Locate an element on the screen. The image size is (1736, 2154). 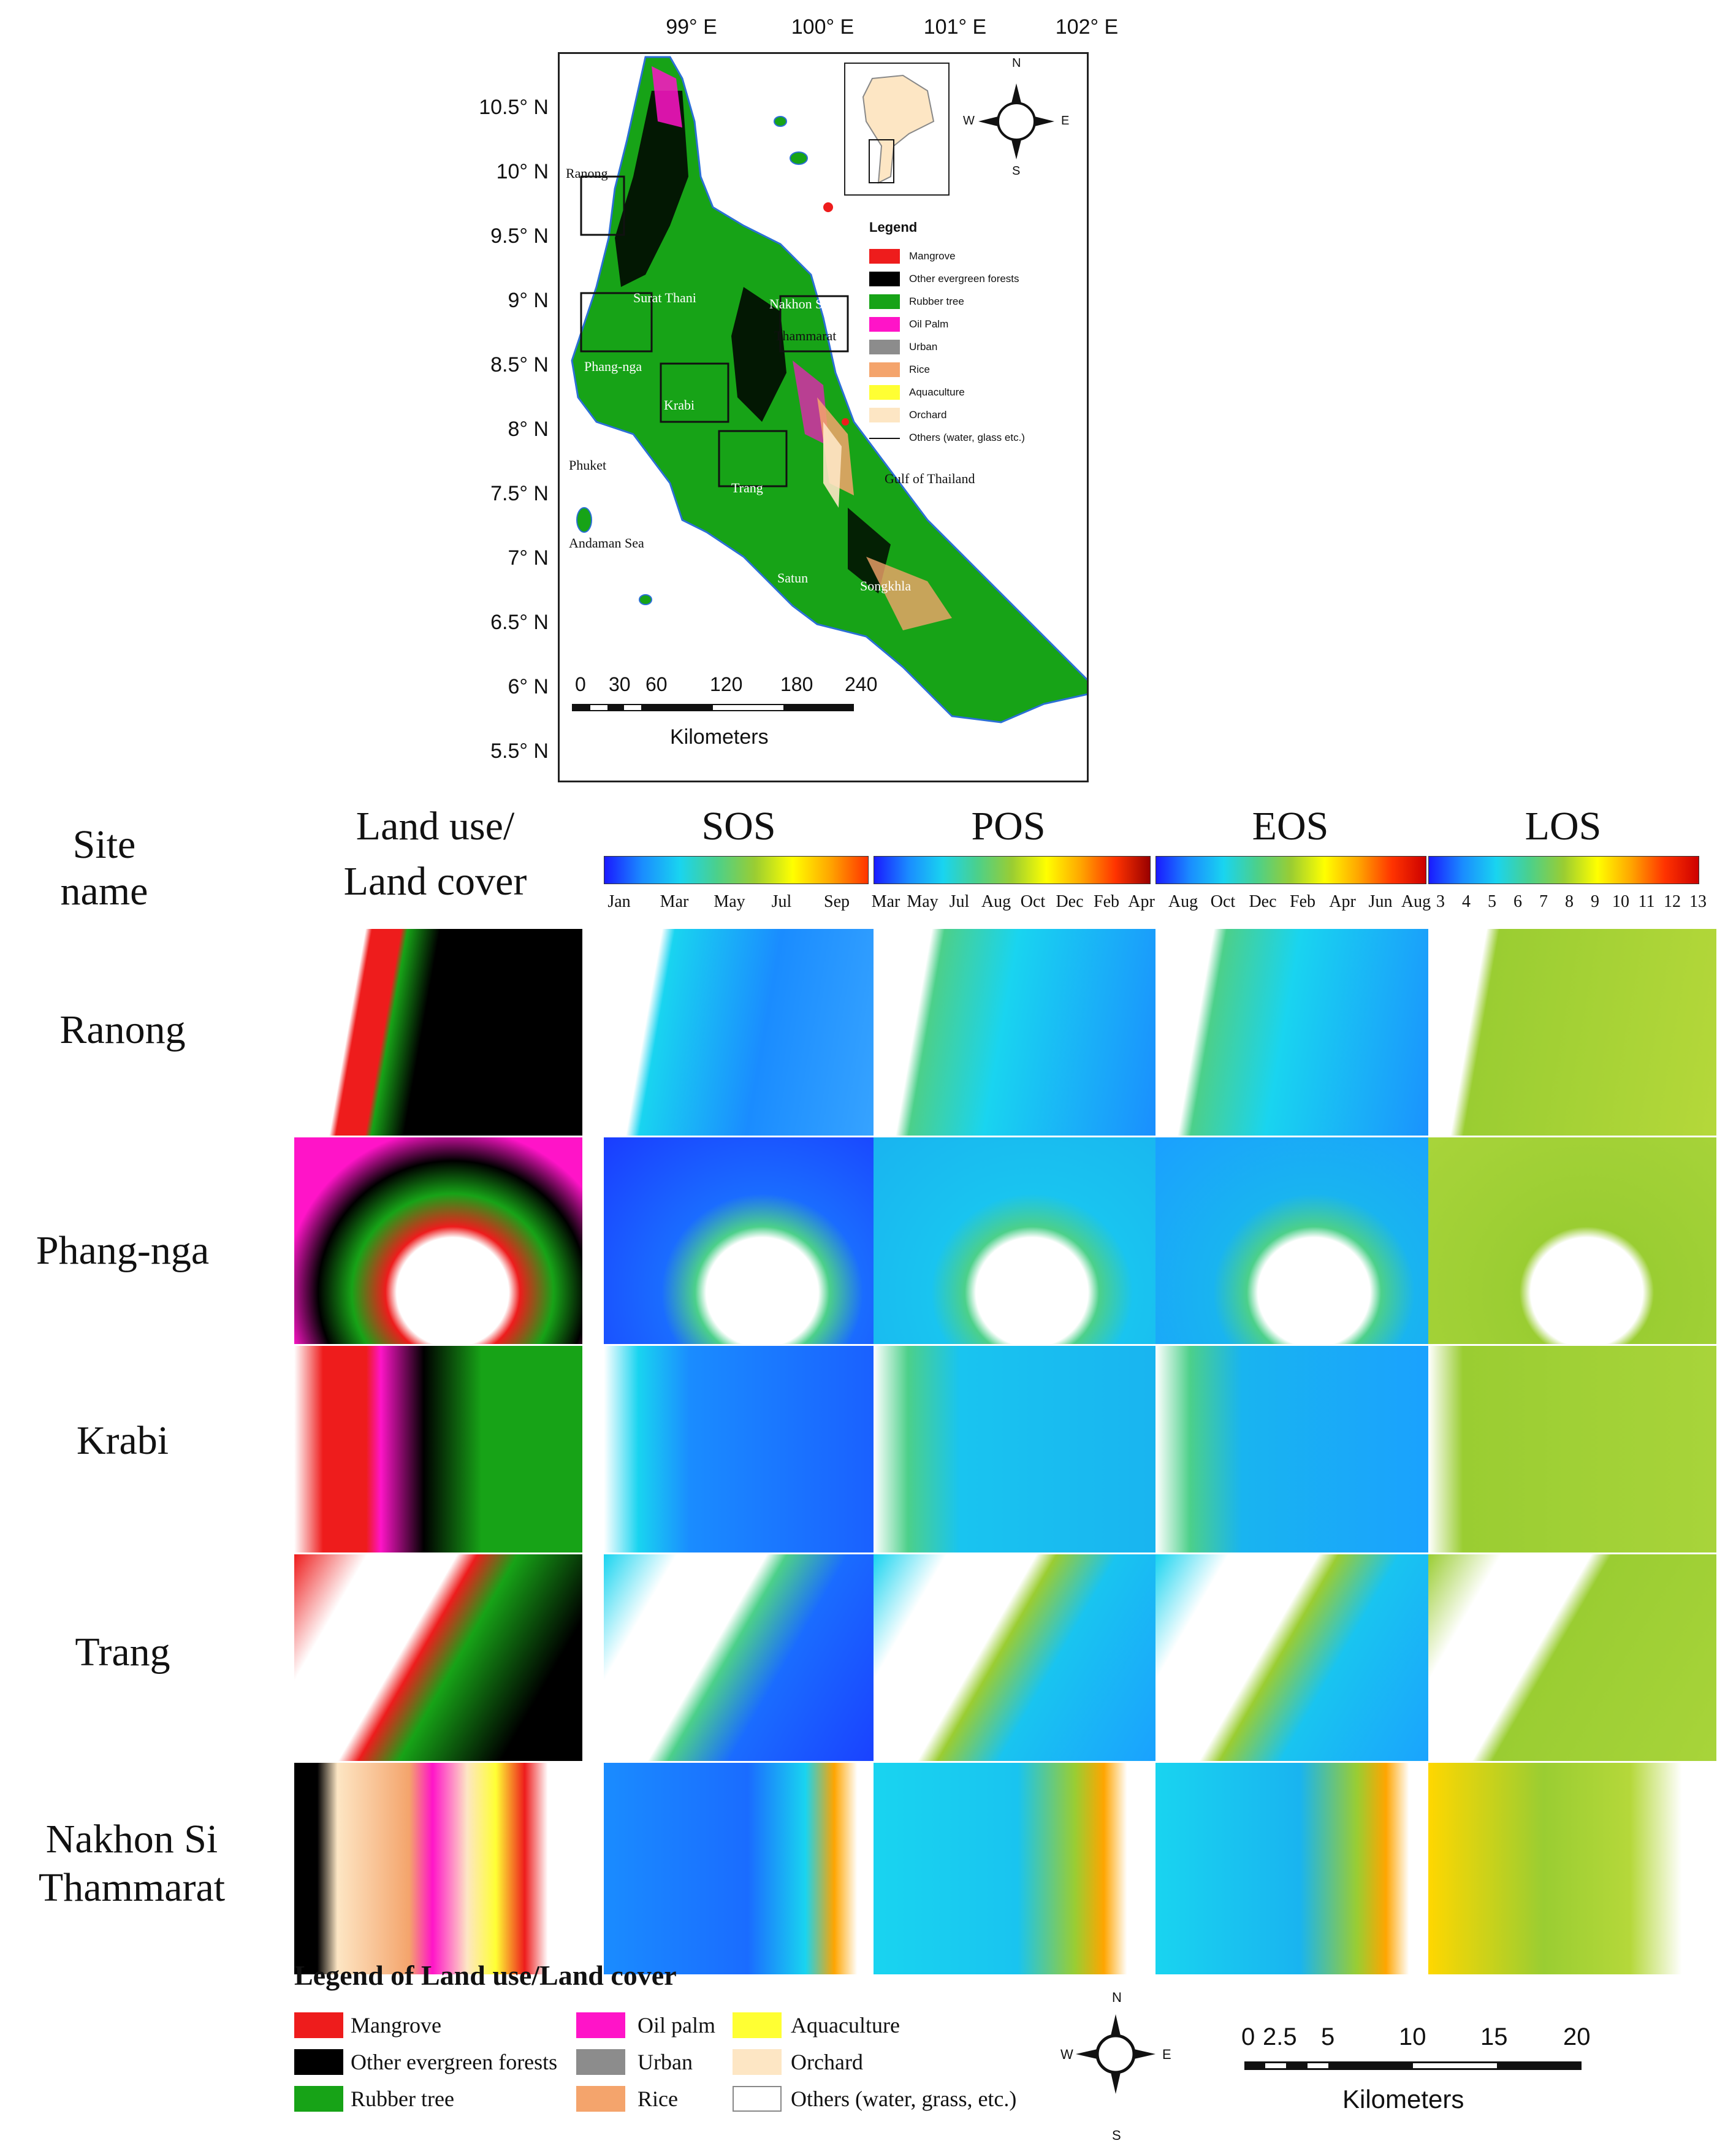
scale-tick: 2.5 is located at coordinates (1280, 2036).